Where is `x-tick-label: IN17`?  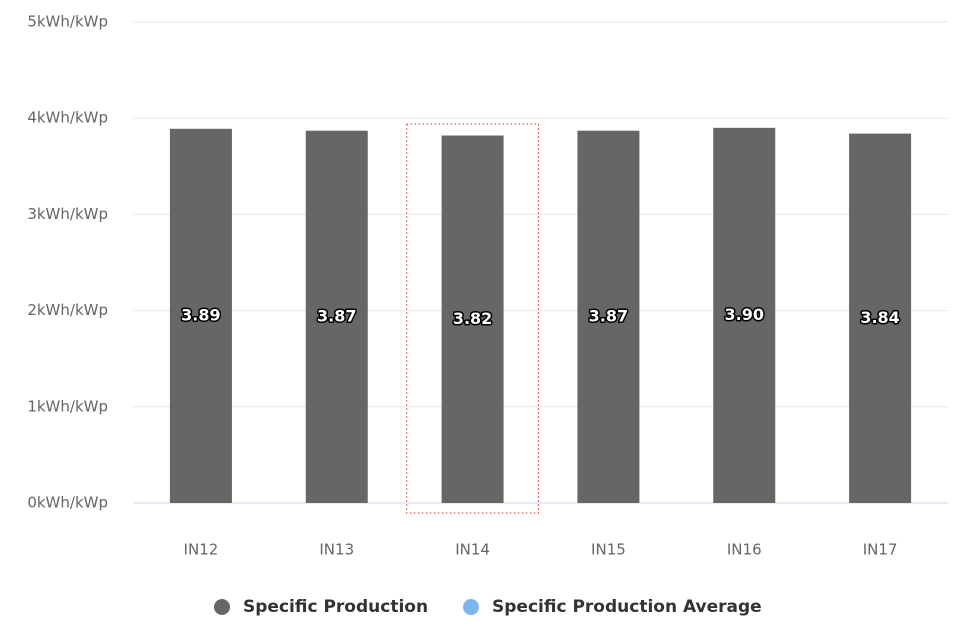 x-tick-label: IN17 is located at coordinates (880, 550).